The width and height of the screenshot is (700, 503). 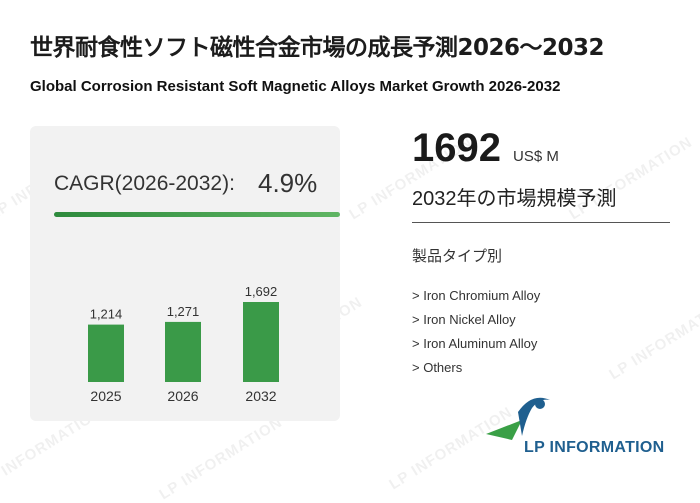 What do you see at coordinates (541, 222) in the screenshot?
I see `divider` at bounding box center [541, 222].